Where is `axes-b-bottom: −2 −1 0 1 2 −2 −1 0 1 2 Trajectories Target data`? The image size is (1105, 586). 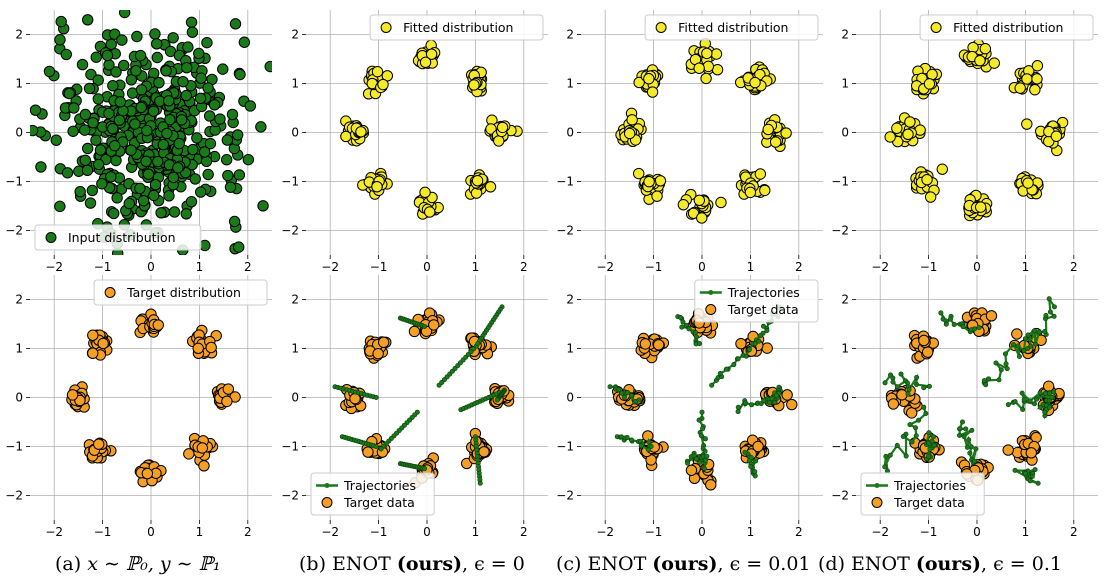 axes-b-bottom: −2 −1 0 1 2 −2 −1 0 1 2 Trajectories Target data is located at coordinates (414, 407).